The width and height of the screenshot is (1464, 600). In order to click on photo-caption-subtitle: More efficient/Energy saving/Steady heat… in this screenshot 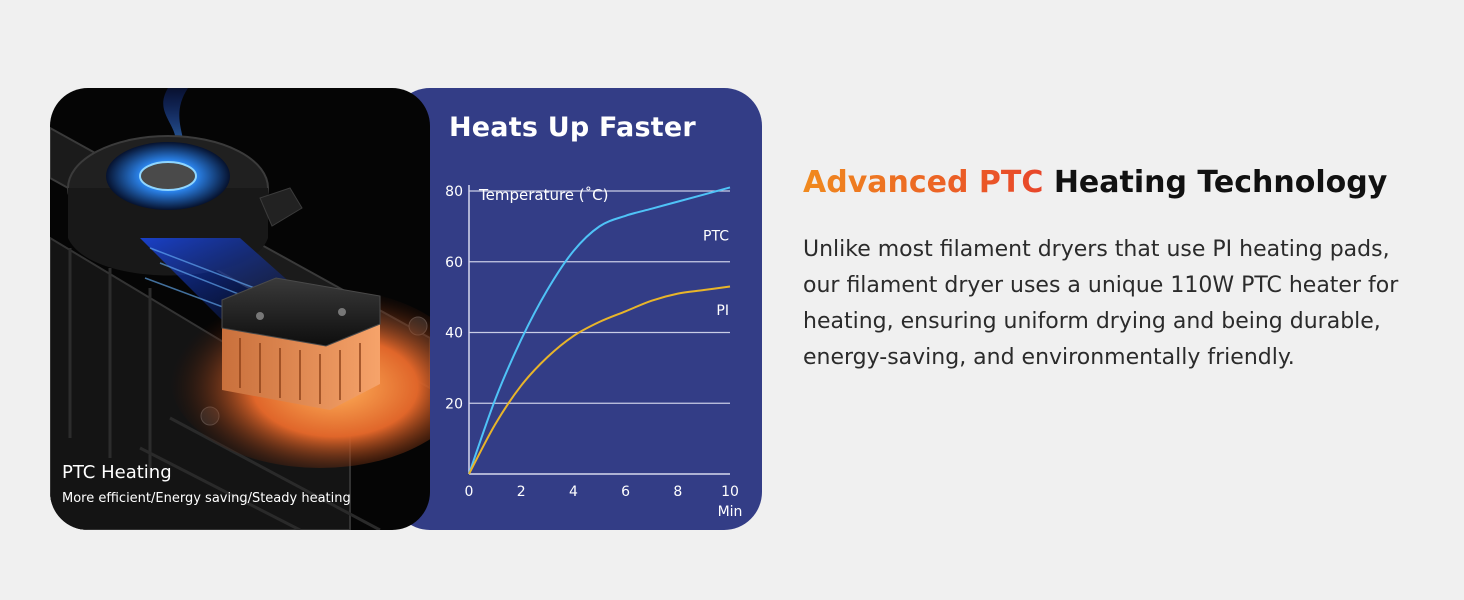, I will do `click(206, 498)`.